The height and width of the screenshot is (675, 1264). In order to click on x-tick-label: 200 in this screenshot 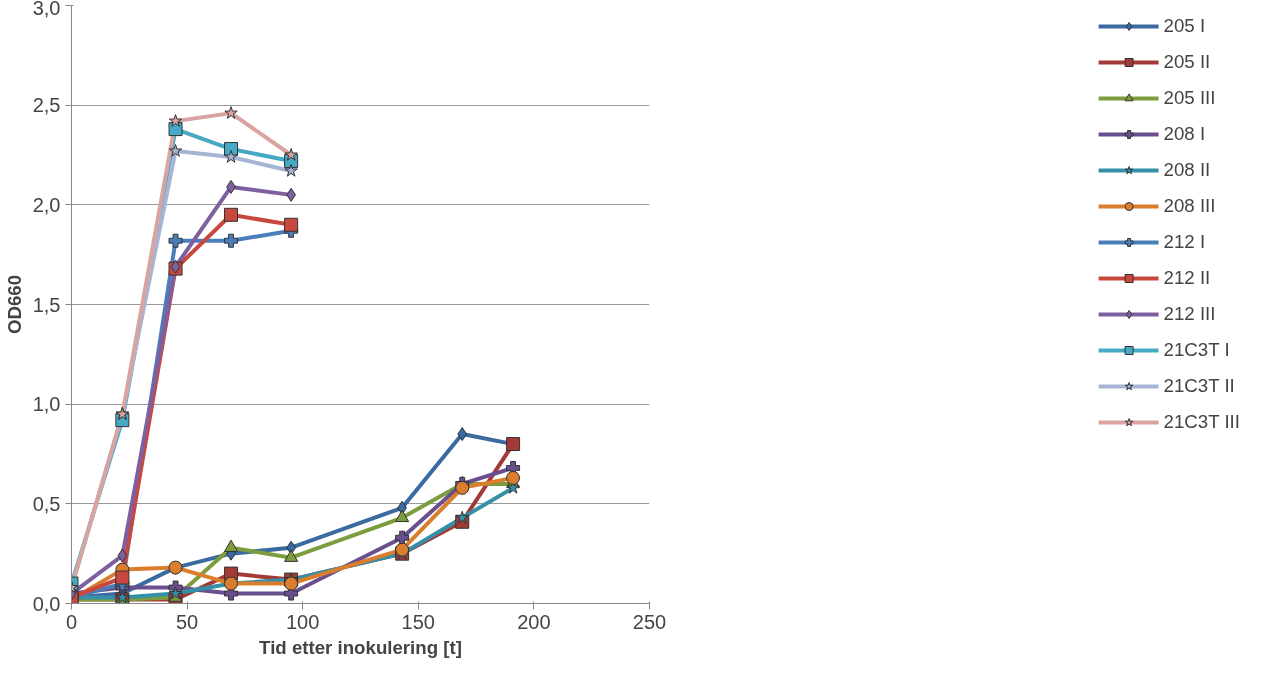, I will do `click(534, 621)`.